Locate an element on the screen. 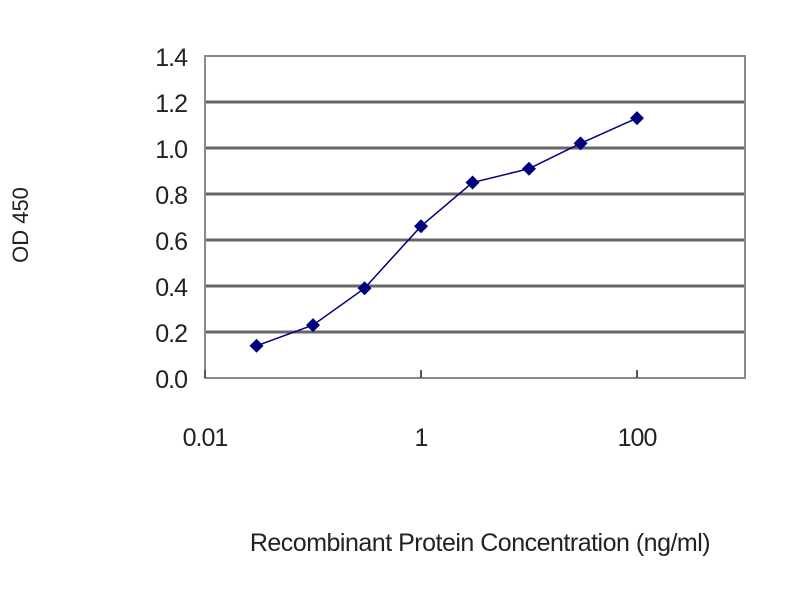 The height and width of the screenshot is (600, 800). x-axis-ticks: 0.01 1 100 is located at coordinates (420, 411).